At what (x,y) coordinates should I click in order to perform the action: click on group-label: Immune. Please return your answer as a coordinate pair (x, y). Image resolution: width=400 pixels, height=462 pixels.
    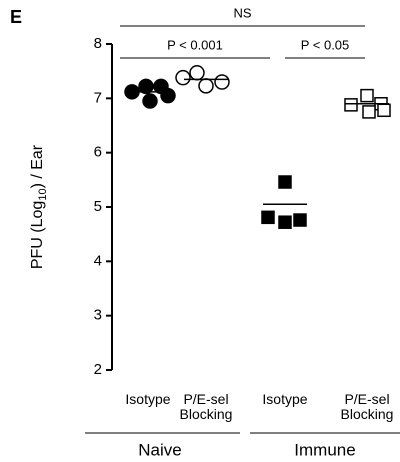
    Looking at the image, I should click on (324, 449).